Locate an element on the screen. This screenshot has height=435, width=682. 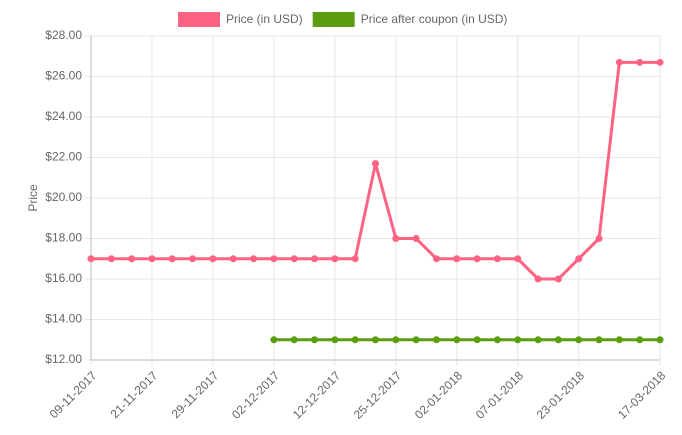
x-tick-label: 09-11-2017 is located at coordinates (73, 394).